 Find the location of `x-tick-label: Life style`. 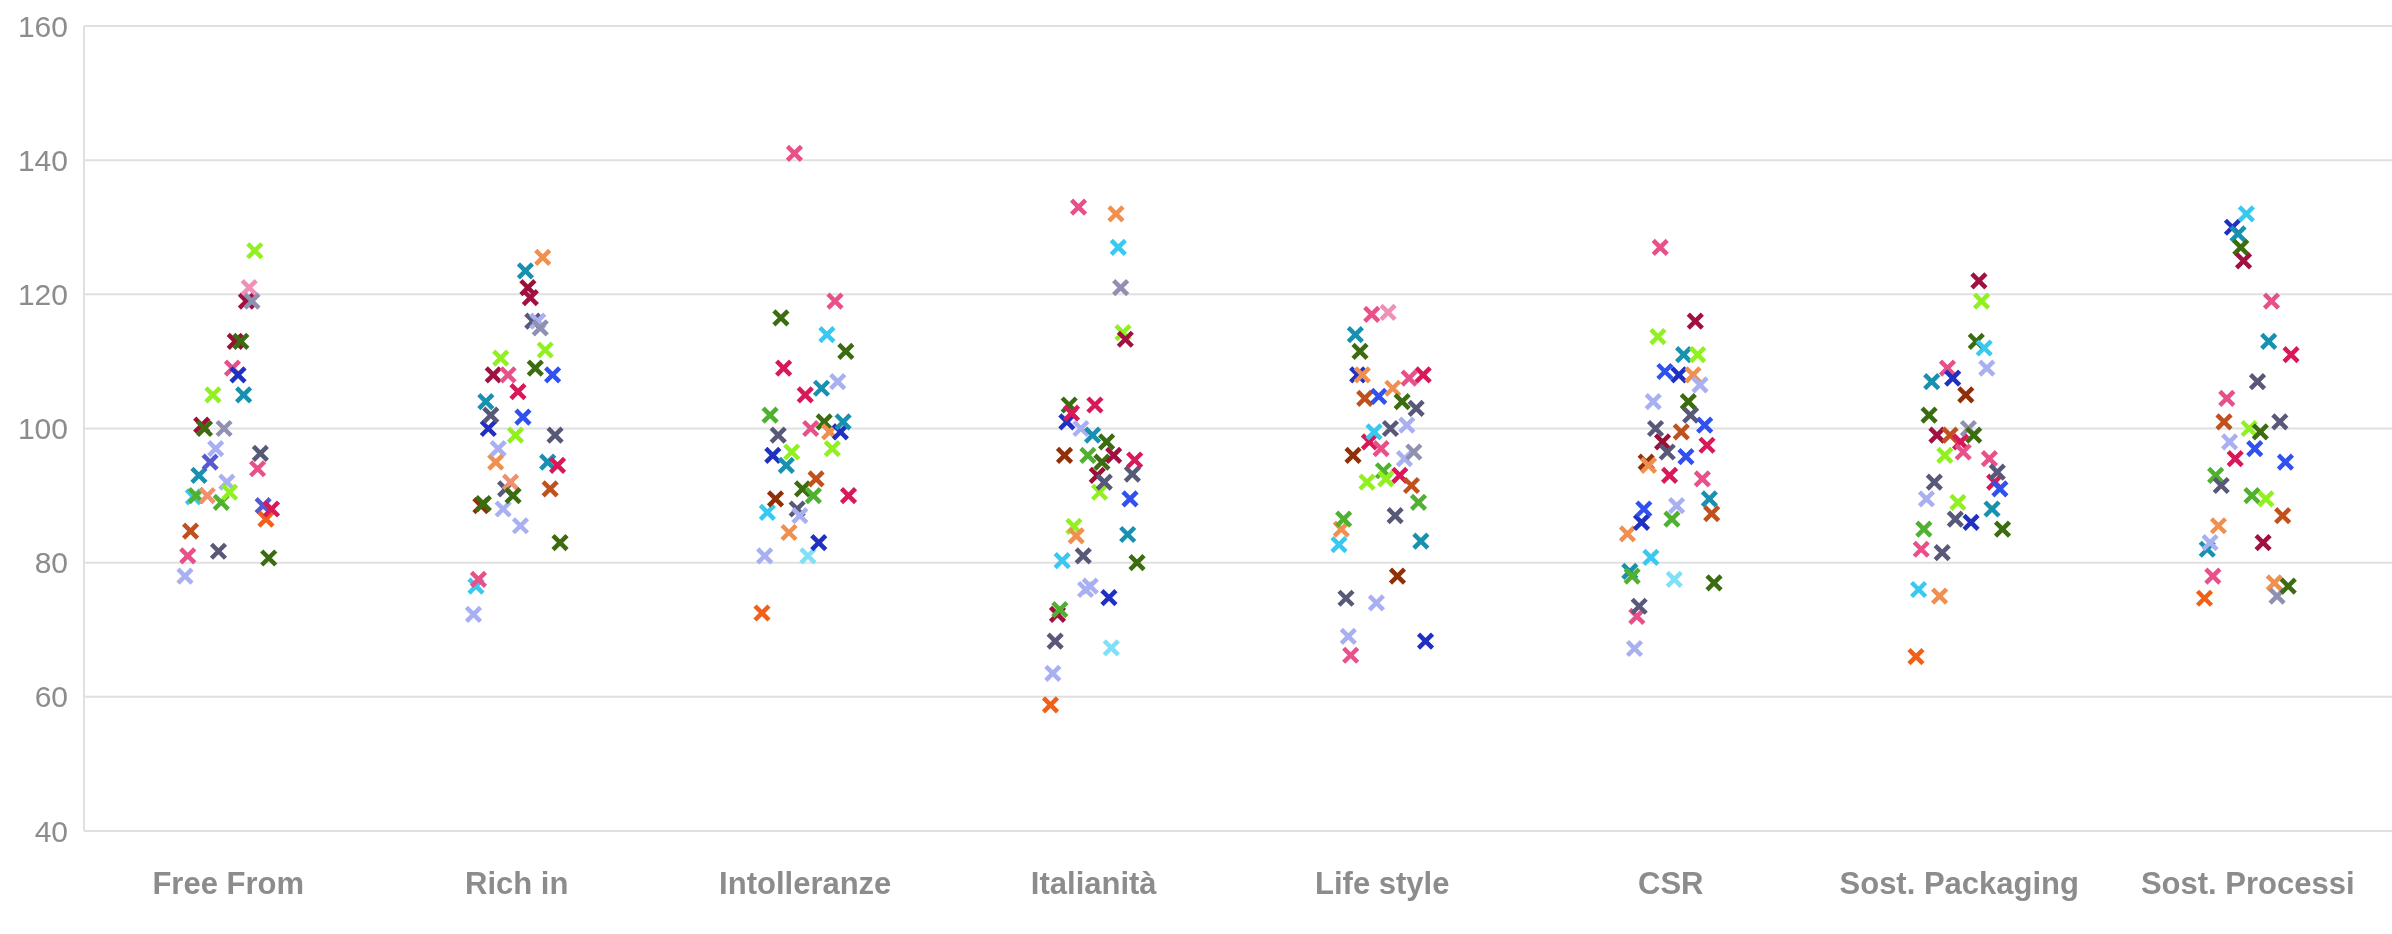

x-tick-label: Life style is located at coordinates (1382, 883).